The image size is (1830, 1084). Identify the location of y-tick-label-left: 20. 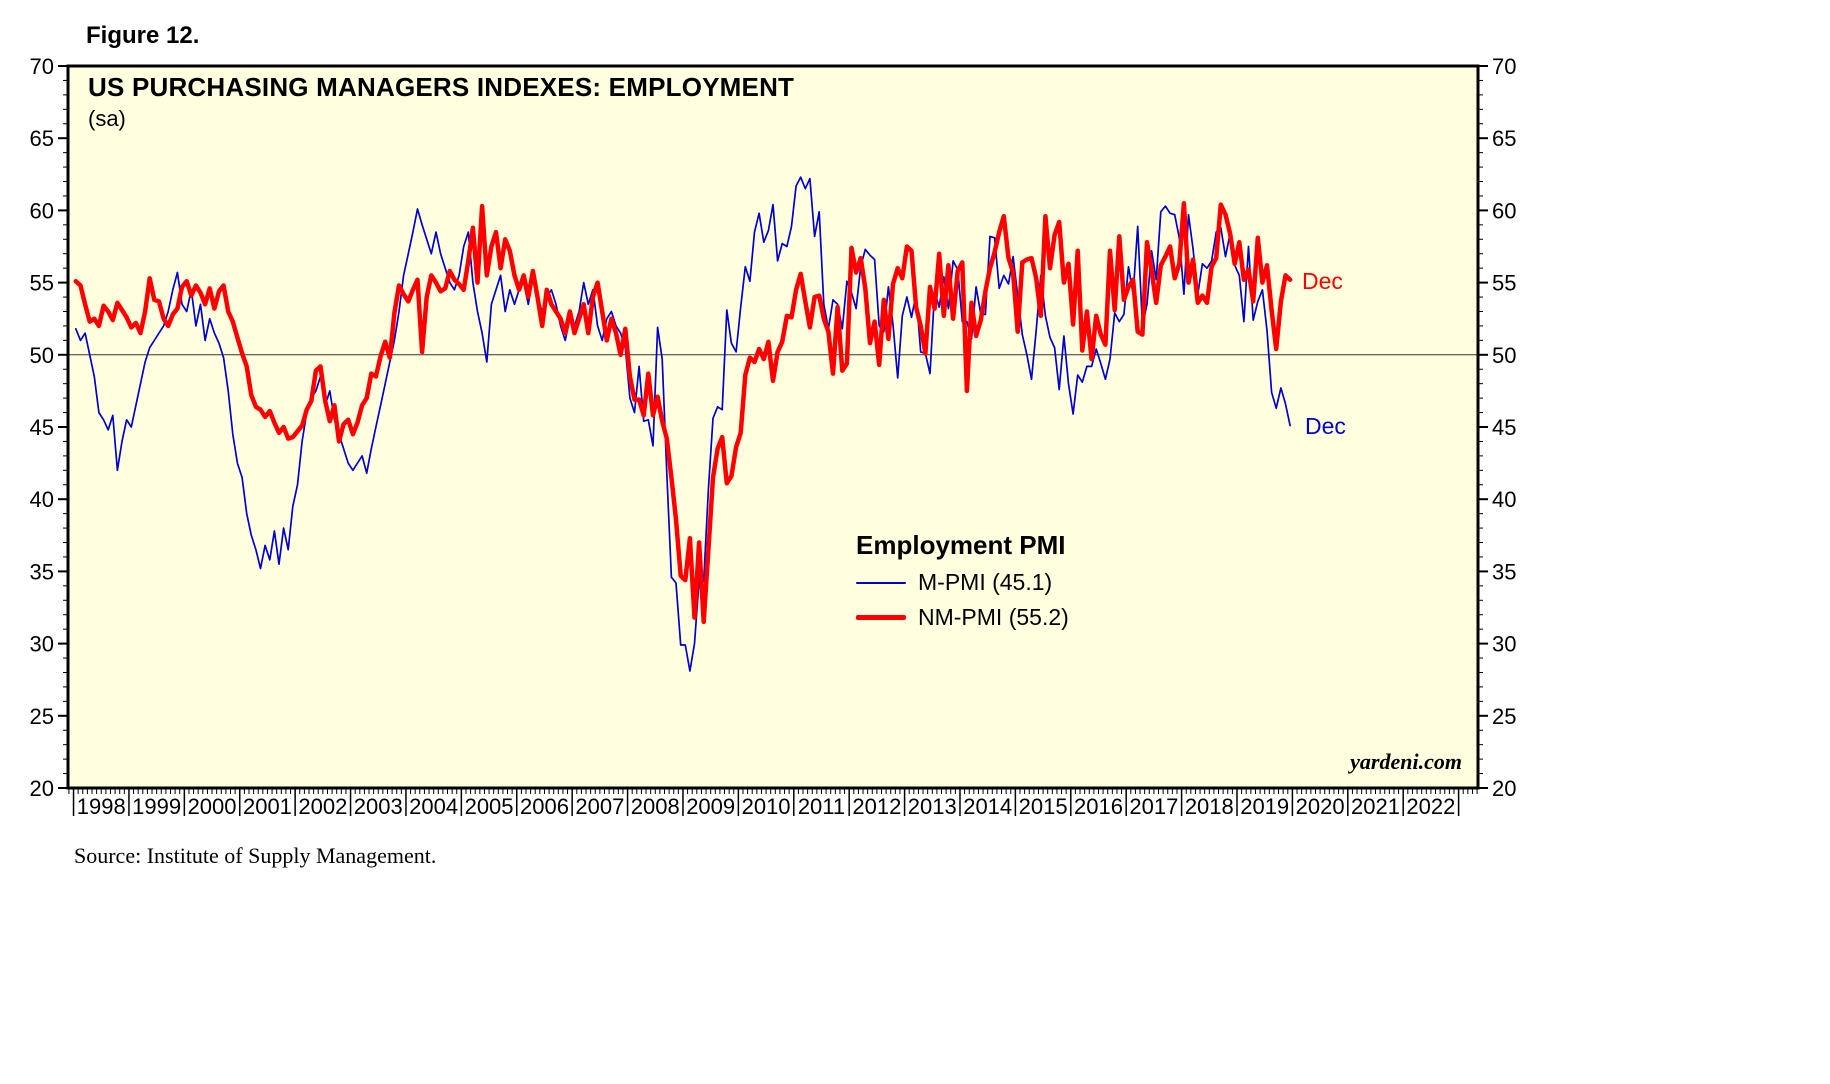
(42, 788).